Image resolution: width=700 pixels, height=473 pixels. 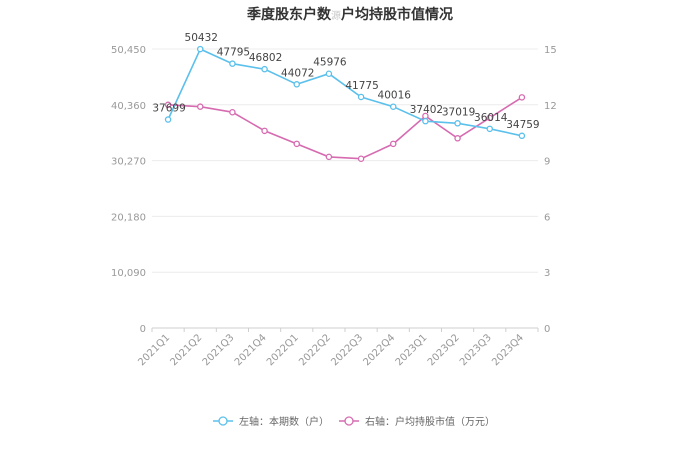 What do you see at coordinates (128, 106) in the screenshot?
I see `left-axis-tick-label: 40,360` at bounding box center [128, 106].